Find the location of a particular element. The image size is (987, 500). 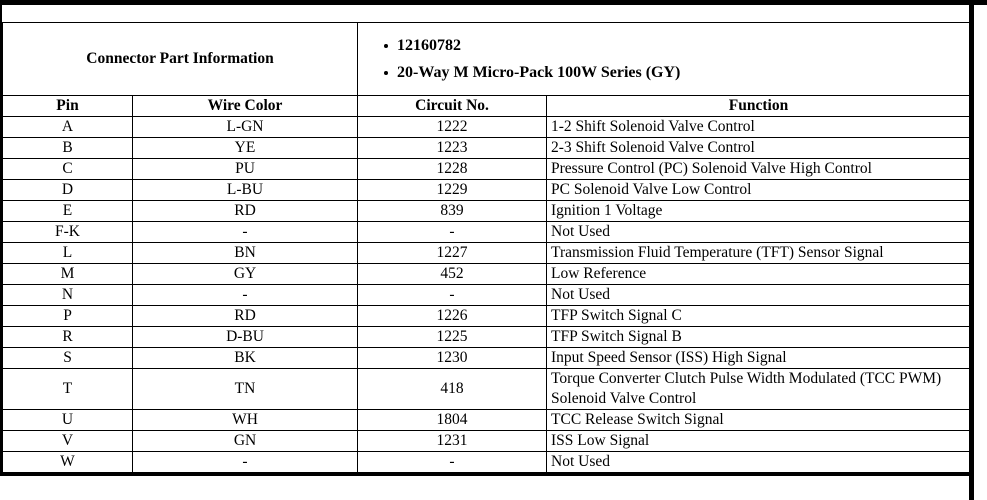

pin-cell: P is located at coordinates (67, 316).